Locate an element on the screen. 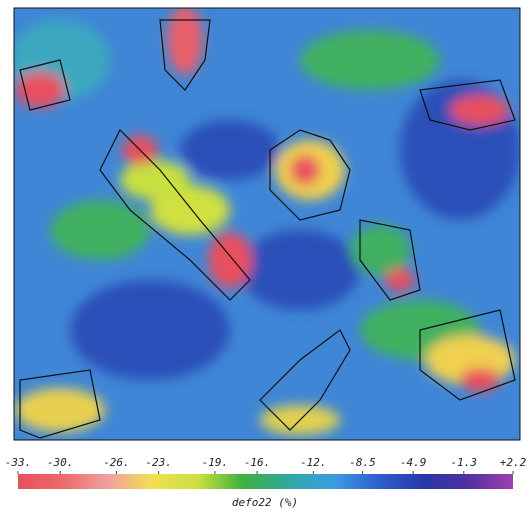  colorbar-tick-label: -19. is located at coordinates (215, 462).